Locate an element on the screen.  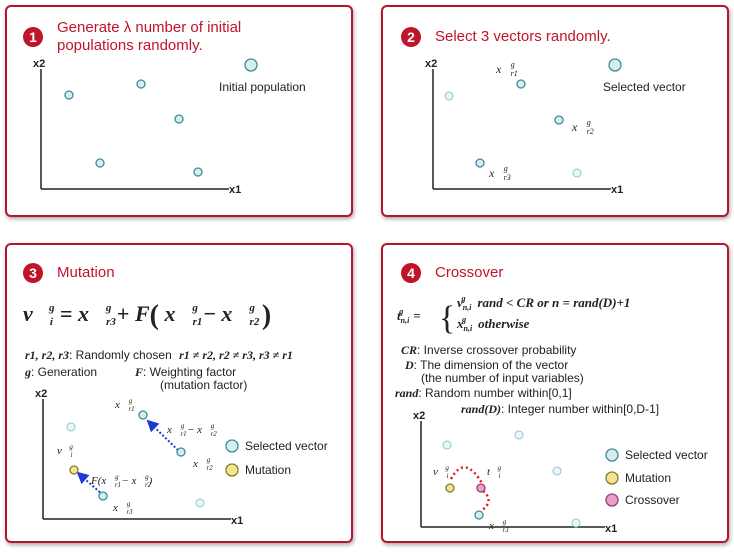
desc-d-detail: (the number of input variables) is located at coordinates (502, 378).